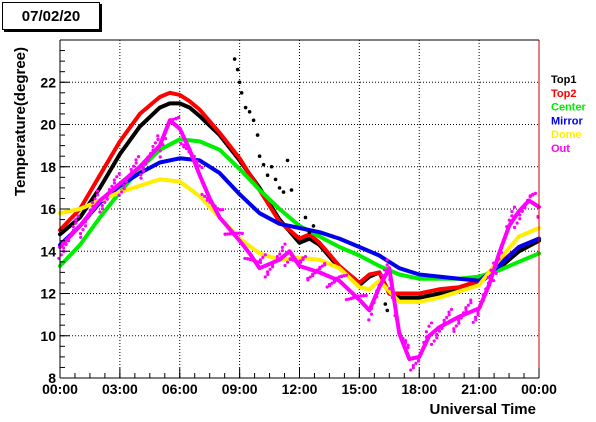  Describe the element at coordinates (563, 80) in the screenshot. I see `legend-entry-top1: Top1` at that location.